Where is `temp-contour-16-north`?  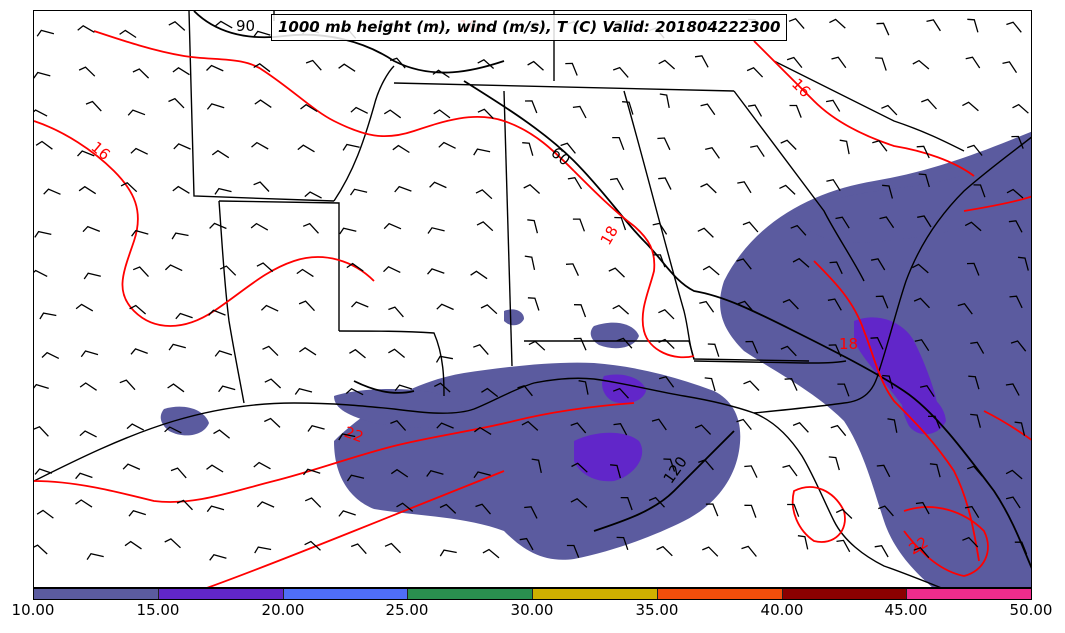 temp-contour-16-north is located at coordinates (334, 101).